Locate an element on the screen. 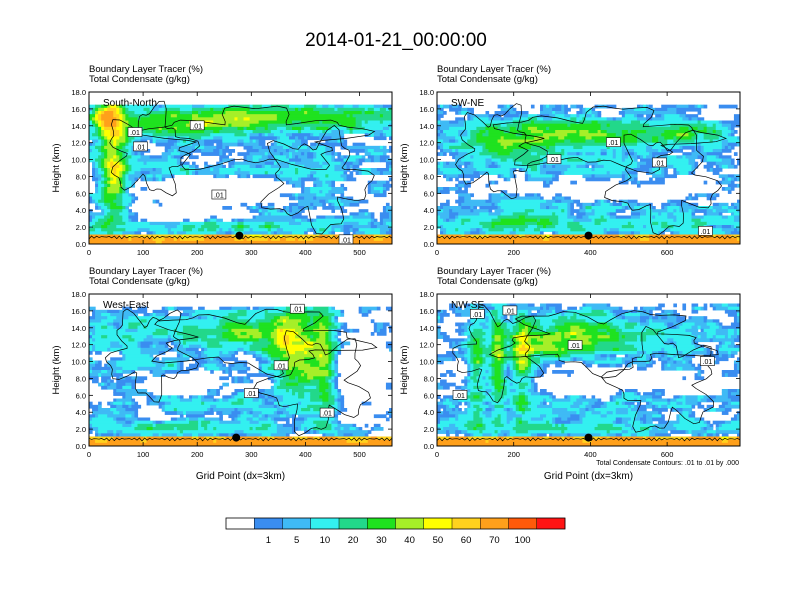  y-axis-label: Height (km) is located at coordinates (404, 369).